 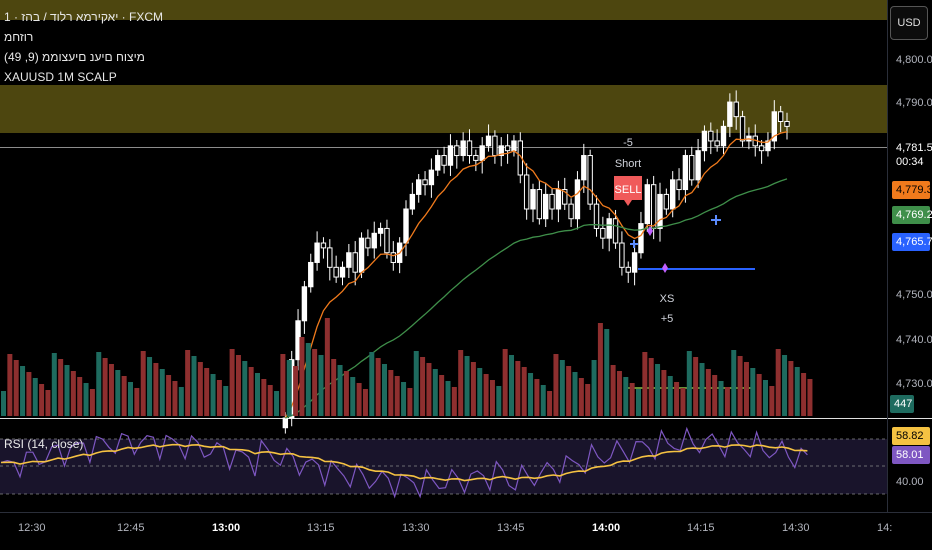 I want to click on diamond-marker, so click(x=650, y=231).